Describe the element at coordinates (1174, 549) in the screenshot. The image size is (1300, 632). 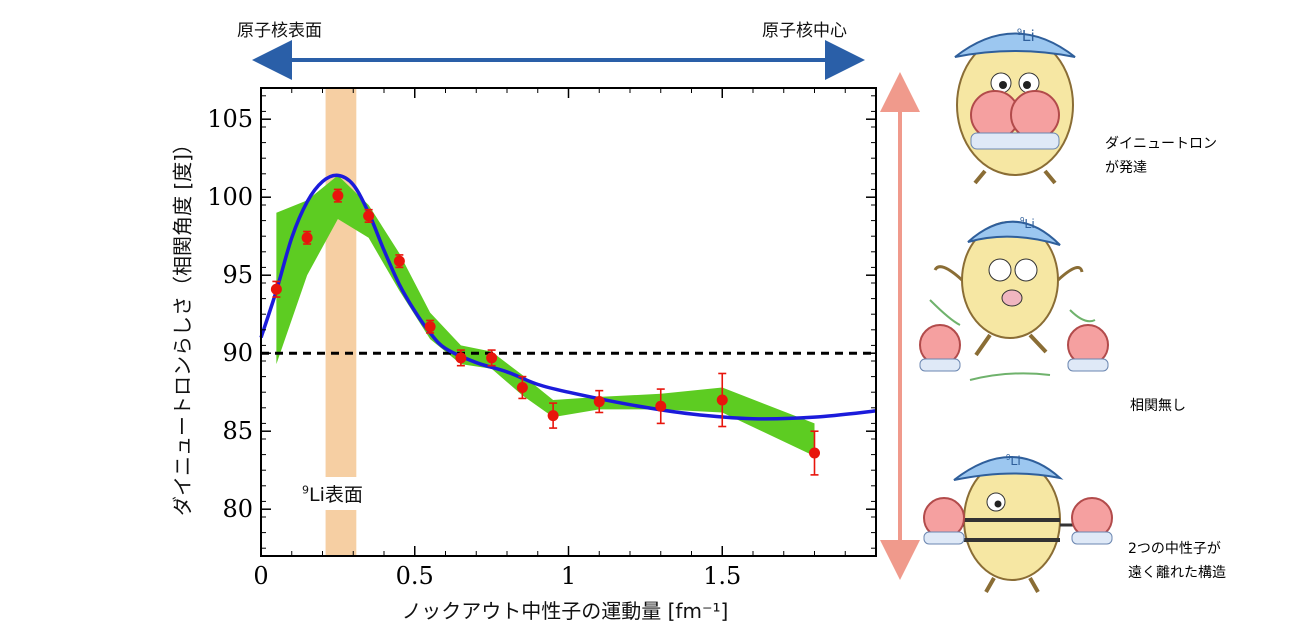
I see `caption-separated-line1: 2つの中性子が` at that location.